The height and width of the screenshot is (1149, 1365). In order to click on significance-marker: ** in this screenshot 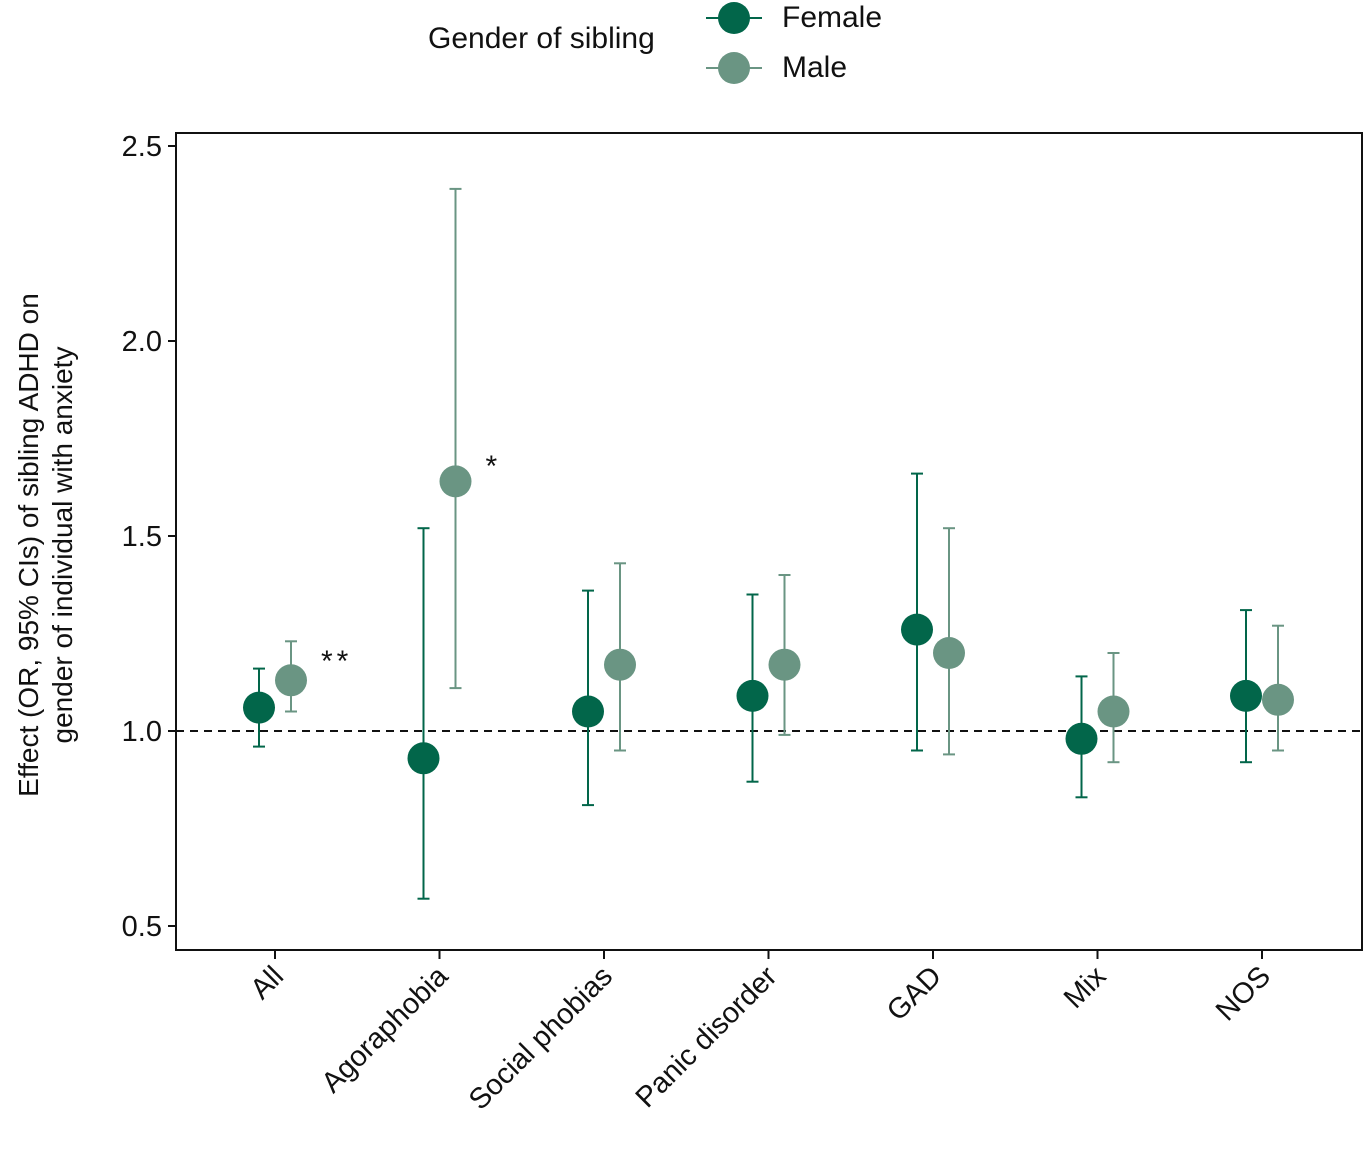, I will do `click(336, 661)`.